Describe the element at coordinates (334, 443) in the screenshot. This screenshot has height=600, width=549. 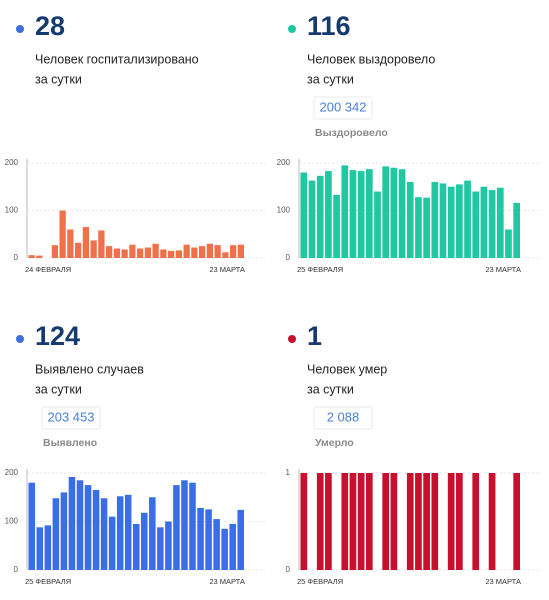
I see `total-label: Умерло` at that location.